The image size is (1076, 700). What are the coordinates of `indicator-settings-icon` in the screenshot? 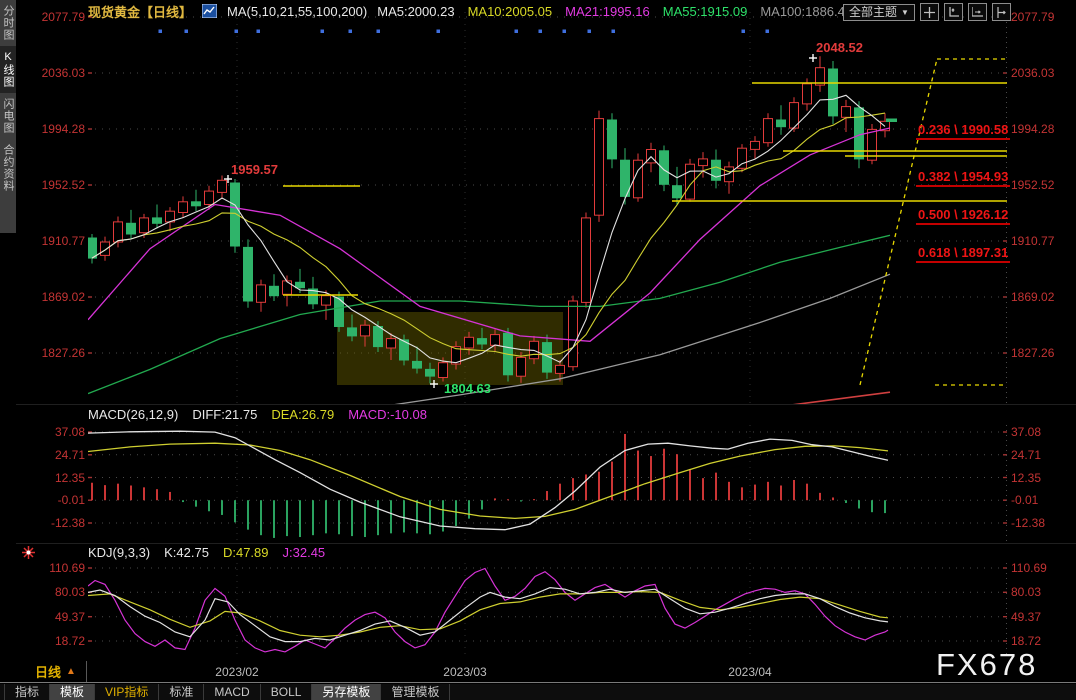 It's located at (28, 552).